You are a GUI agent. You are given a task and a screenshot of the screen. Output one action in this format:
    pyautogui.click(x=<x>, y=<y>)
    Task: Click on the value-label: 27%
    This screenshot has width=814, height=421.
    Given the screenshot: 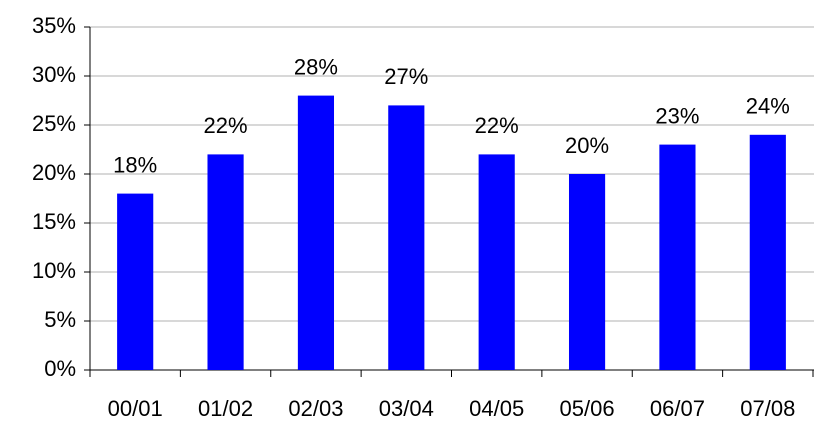 What is the action you would take?
    pyautogui.click(x=406, y=76)
    